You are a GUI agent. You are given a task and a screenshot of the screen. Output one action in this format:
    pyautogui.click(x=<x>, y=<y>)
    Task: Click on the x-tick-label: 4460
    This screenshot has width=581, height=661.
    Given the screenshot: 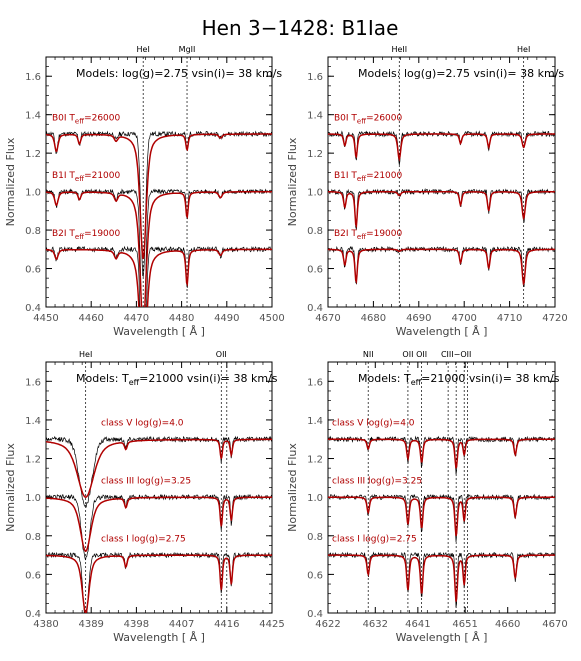 What is the action you would take?
    pyautogui.click(x=90, y=318)
    